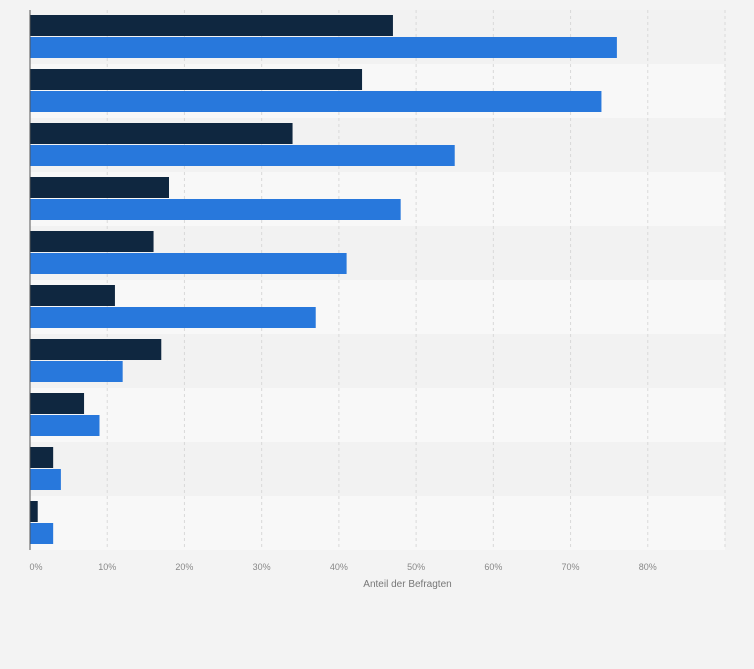  I want to click on x-tick-label: 20%, so click(184, 567).